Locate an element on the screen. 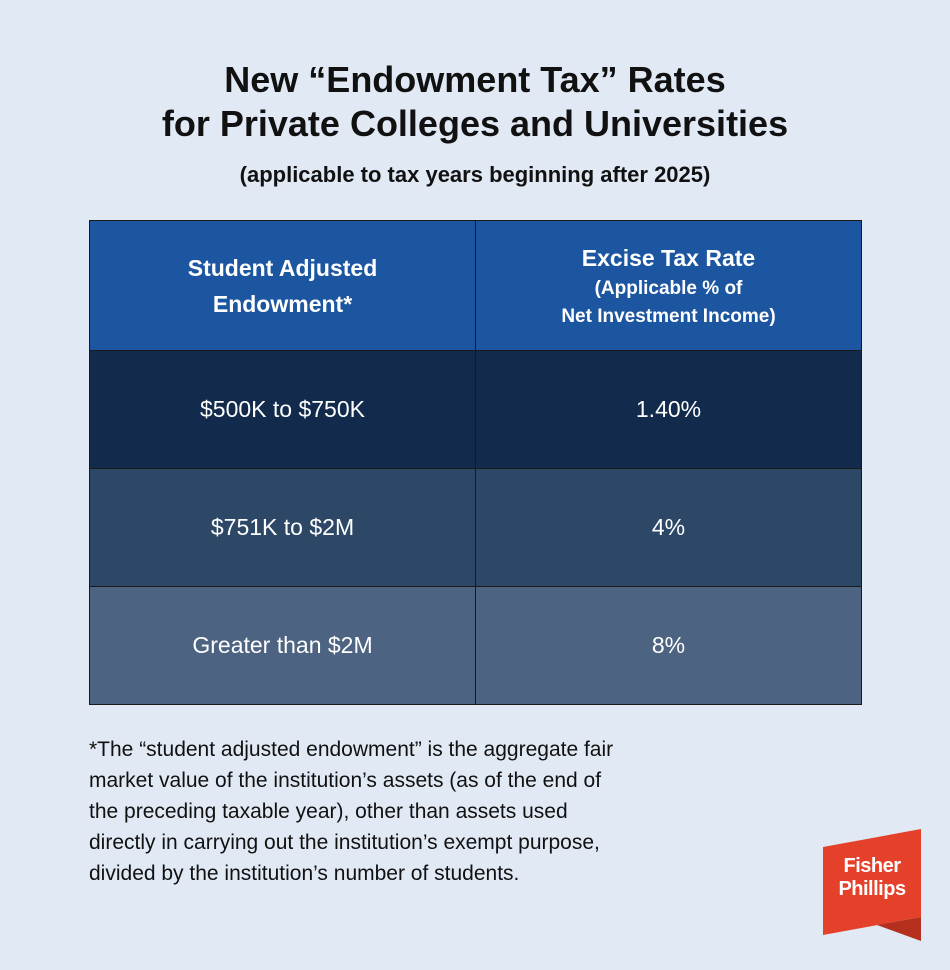  table-row: $751K to $2M 4% is located at coordinates (475, 527).